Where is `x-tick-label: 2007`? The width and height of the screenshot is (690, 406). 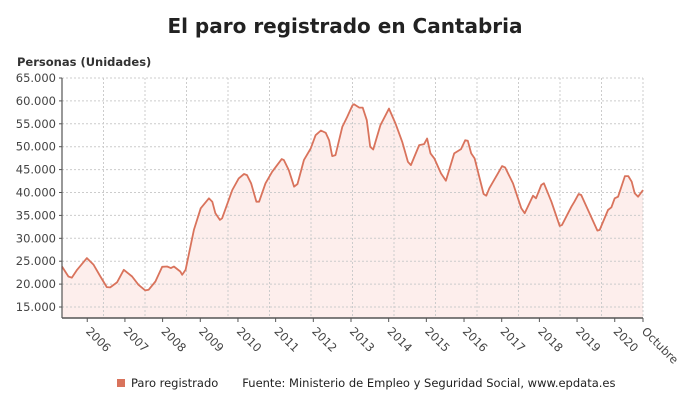
x-tick-label: 2007 is located at coordinates (136, 339).